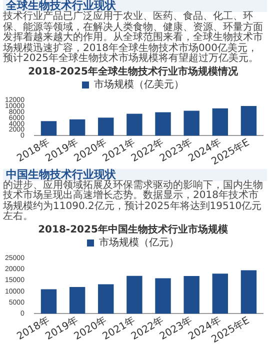 Image resolution: width=270 pixels, height=360 pixels. What do you see at coordinates (135, 6) in the screenshot?
I see `text: 全球生物技术行业现状` at bounding box center [135, 6].